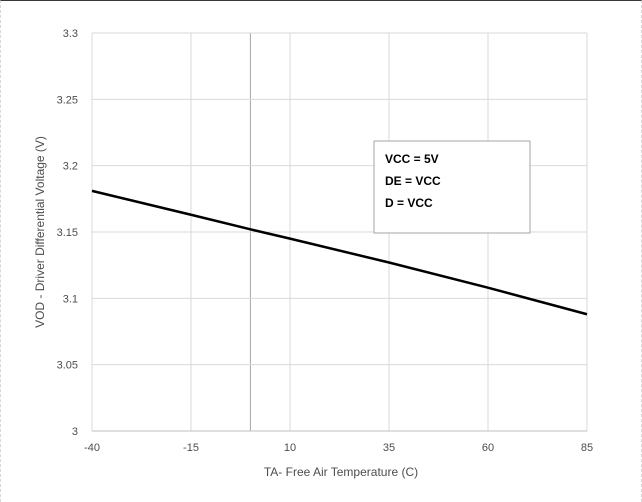 Image resolution: width=642 pixels, height=502 pixels. What do you see at coordinates (409, 203) in the screenshot?
I see `annotation-line-d: D = VCC` at bounding box center [409, 203].